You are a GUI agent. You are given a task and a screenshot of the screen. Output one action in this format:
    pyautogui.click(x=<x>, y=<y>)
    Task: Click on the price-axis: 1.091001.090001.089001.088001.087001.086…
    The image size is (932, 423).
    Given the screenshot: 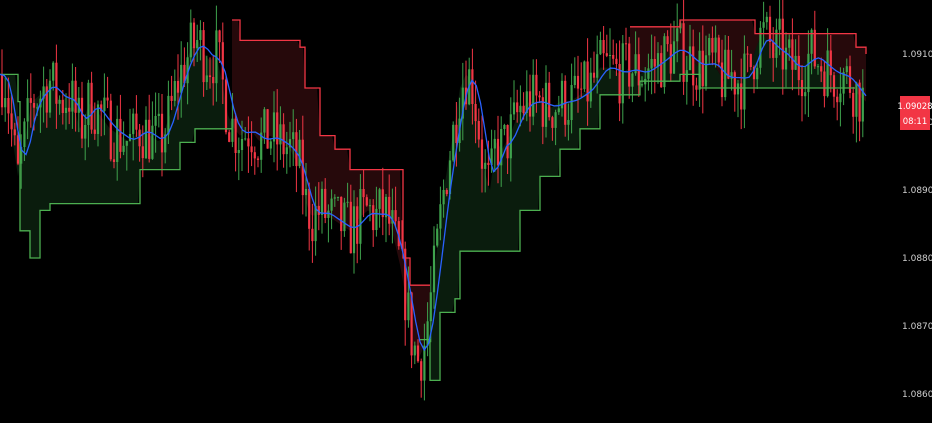 What is the action you would take?
    pyautogui.click(x=911, y=211)
    